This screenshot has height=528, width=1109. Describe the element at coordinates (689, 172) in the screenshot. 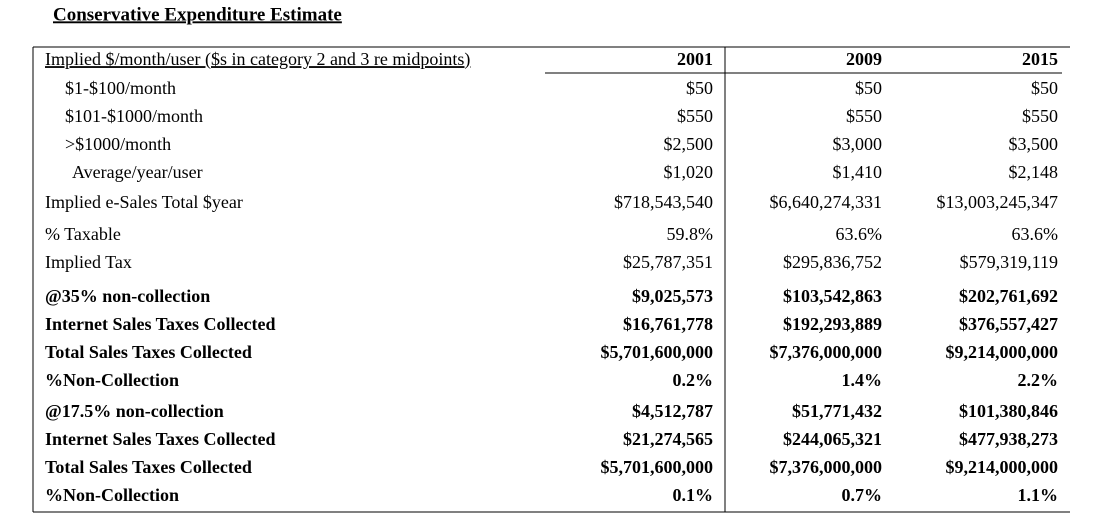

I see `cell: $1,020` at that location.